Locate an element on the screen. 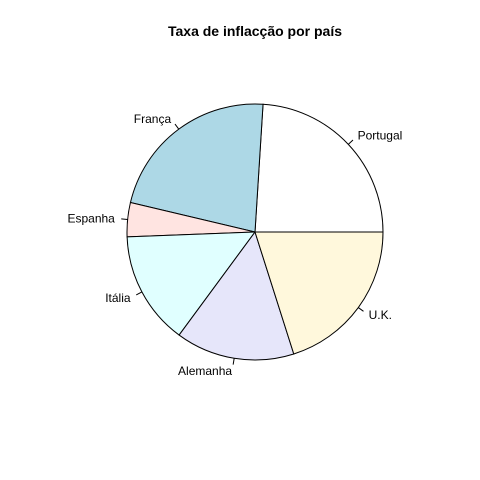  pie-slice-portugal is located at coordinates (319, 168).